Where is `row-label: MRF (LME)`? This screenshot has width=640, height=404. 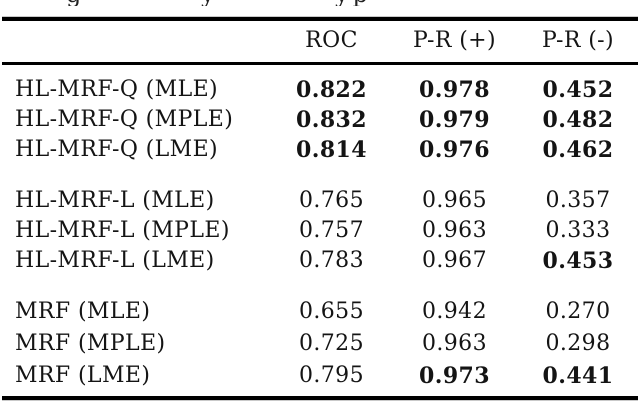
row-label: MRF (LME) is located at coordinates (83, 375).